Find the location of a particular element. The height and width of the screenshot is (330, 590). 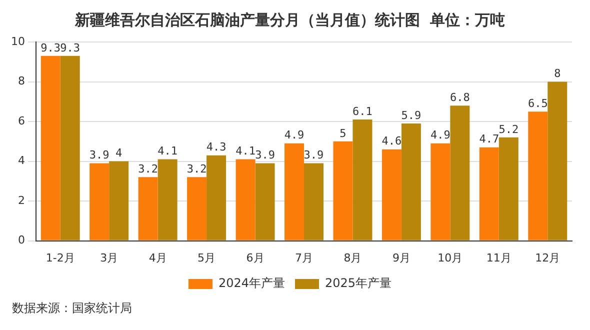

data-label: 5.2 is located at coordinates (508, 129).